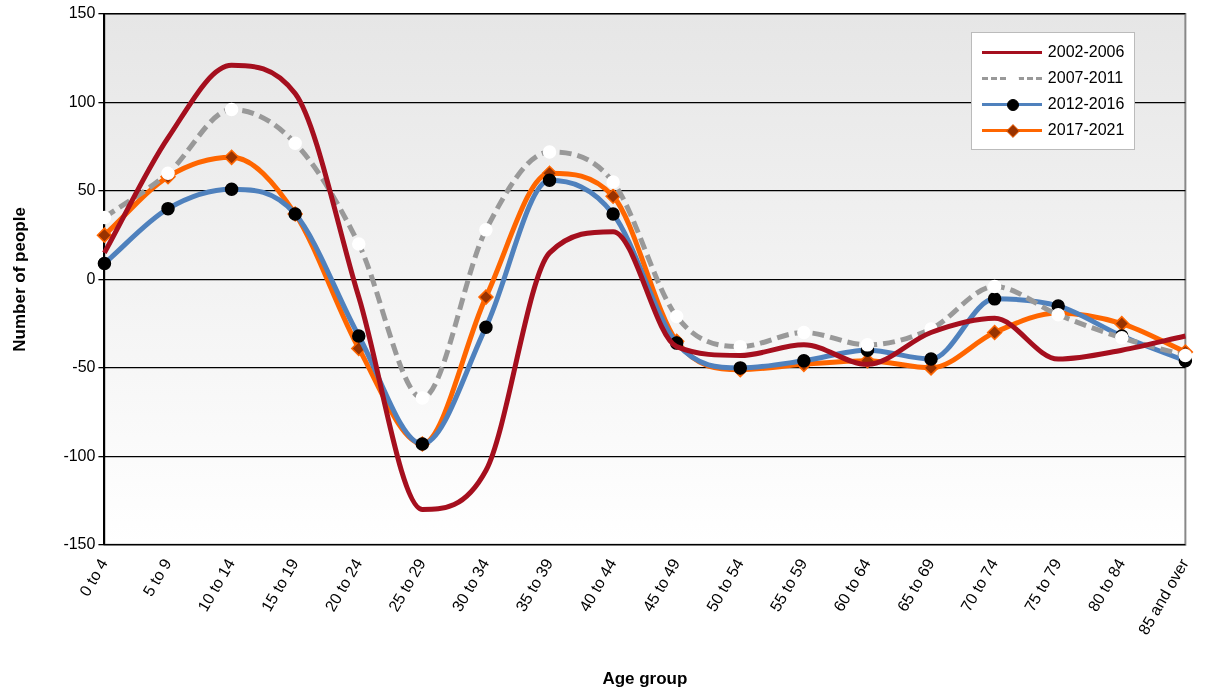 The height and width of the screenshot is (698, 1205). Describe the element at coordinates (1086, 104) in the screenshot. I see `legend-label: 2012-2016` at that location.